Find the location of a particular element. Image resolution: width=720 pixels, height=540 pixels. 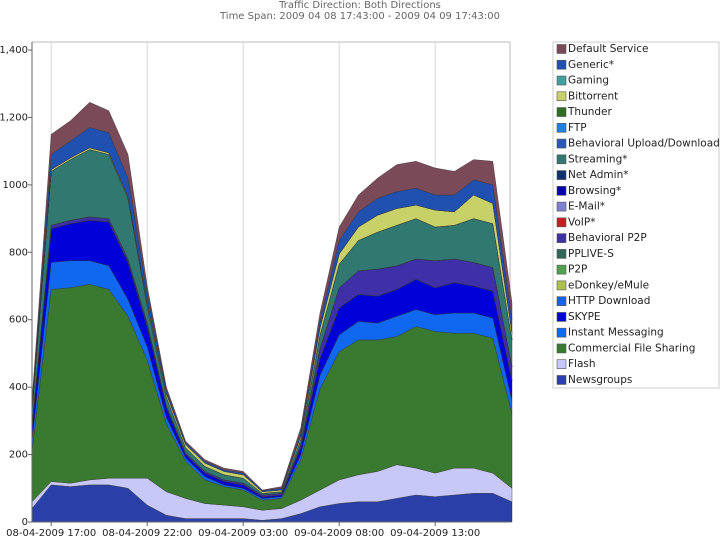

legend-label: P2P is located at coordinates (577, 270).